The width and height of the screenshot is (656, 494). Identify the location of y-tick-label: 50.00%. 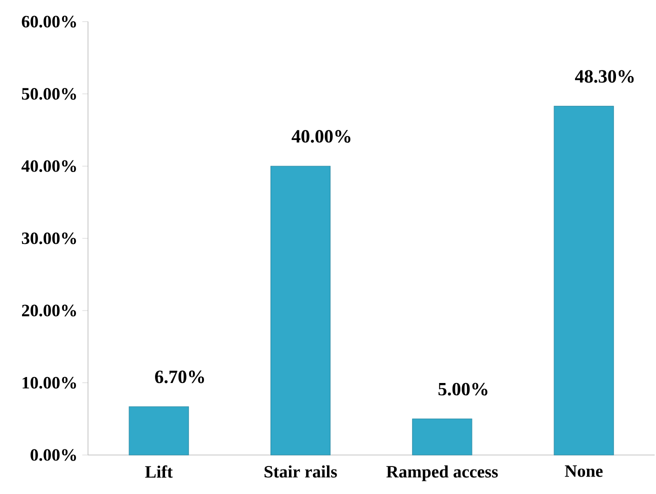
(49, 94).